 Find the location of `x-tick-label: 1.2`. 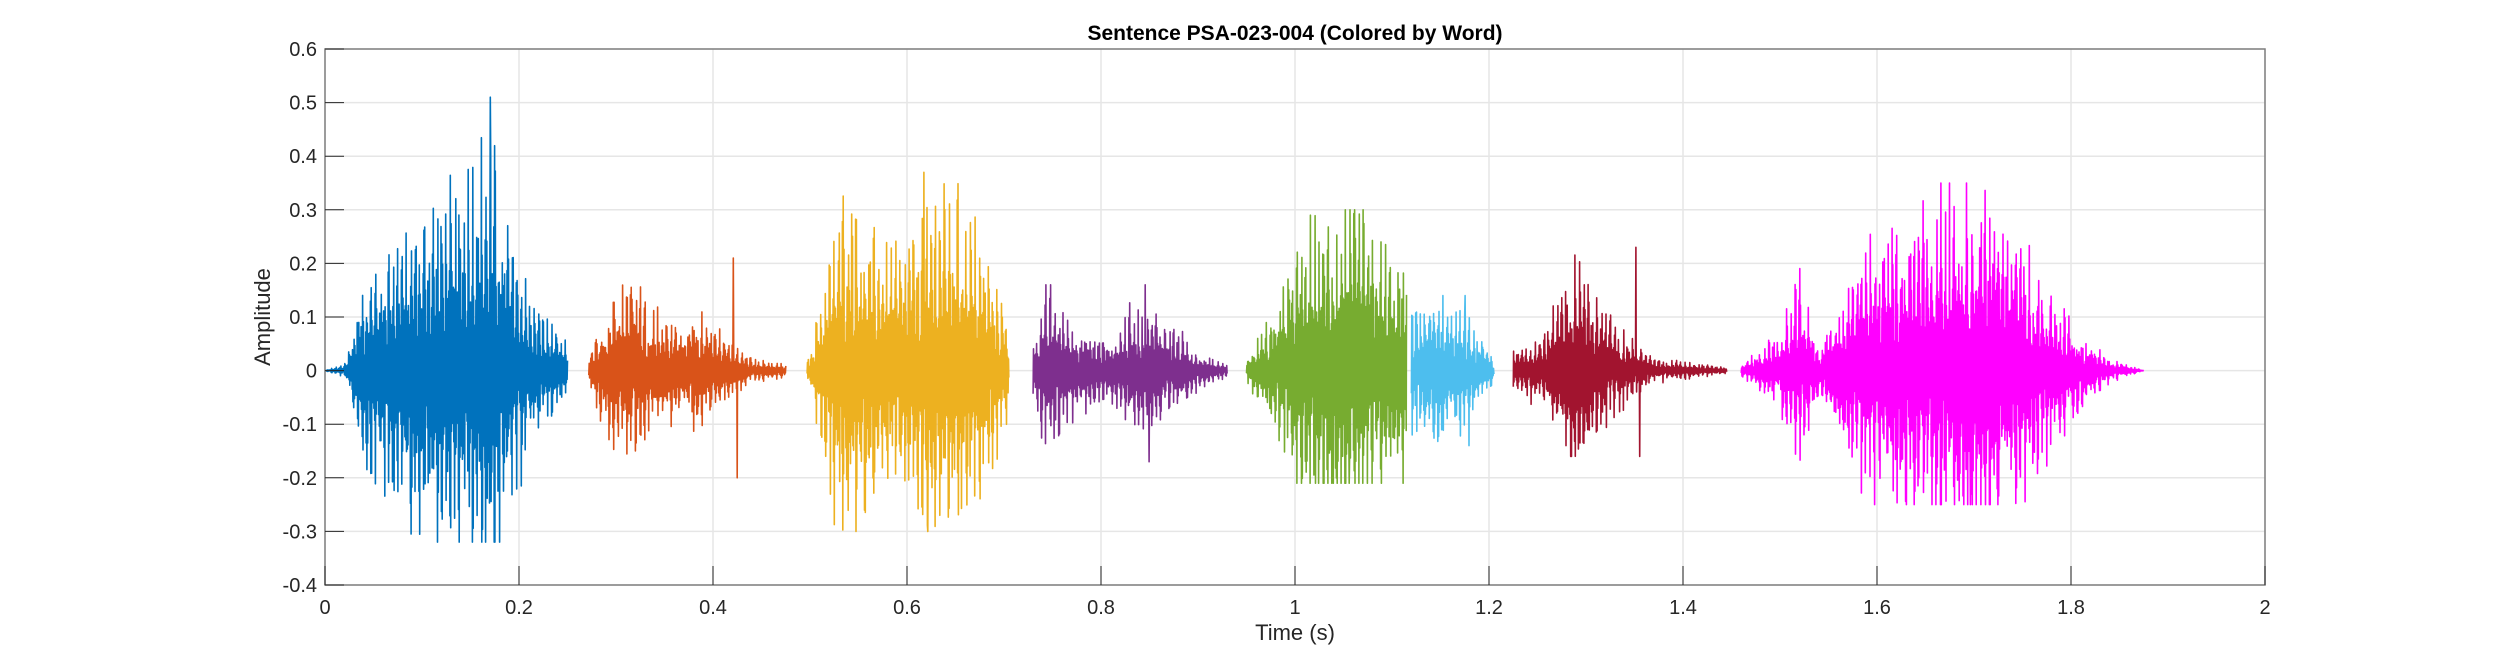

x-tick-label: 1.2 is located at coordinates (1489, 608).